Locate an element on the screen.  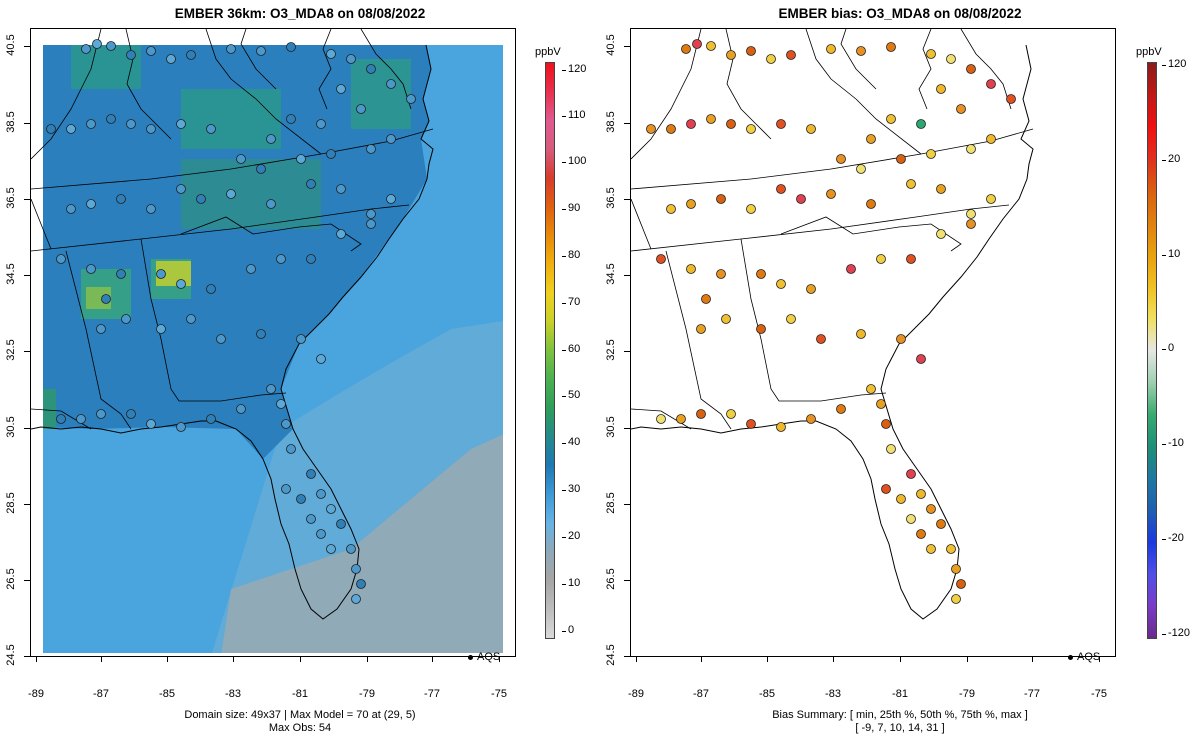
x-tick-label: -75 is located at coordinates (1099, 694).